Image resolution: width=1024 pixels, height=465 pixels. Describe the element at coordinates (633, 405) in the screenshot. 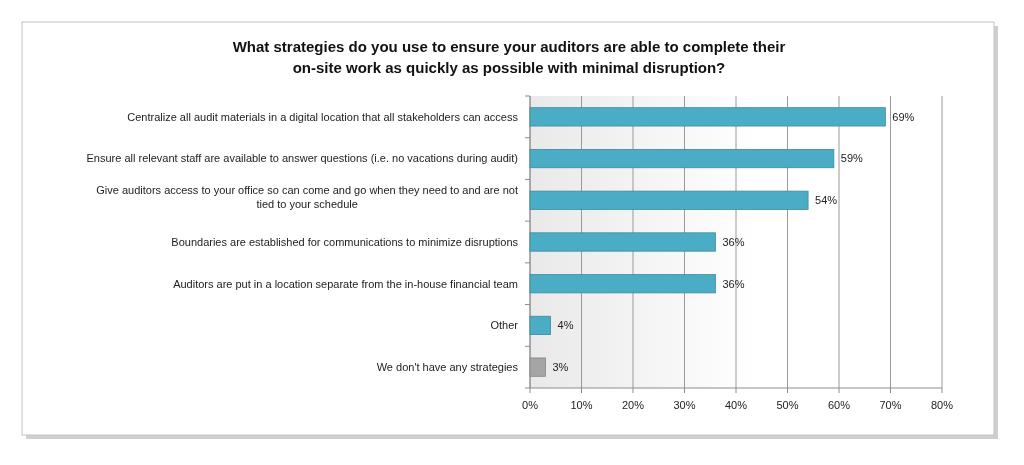

I see `x-tick-label: 20%` at that location.